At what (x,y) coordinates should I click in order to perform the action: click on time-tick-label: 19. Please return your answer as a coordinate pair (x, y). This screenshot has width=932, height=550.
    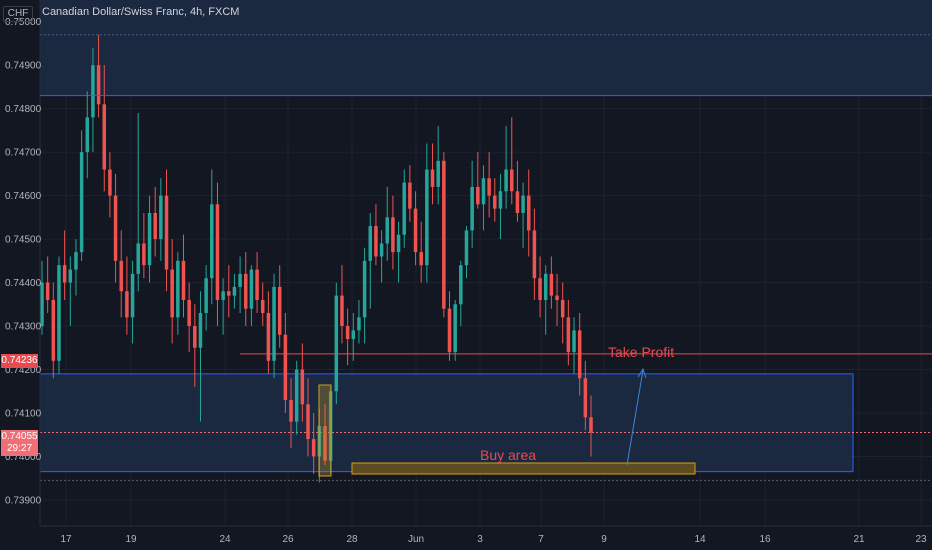
    Looking at the image, I should click on (131, 539).